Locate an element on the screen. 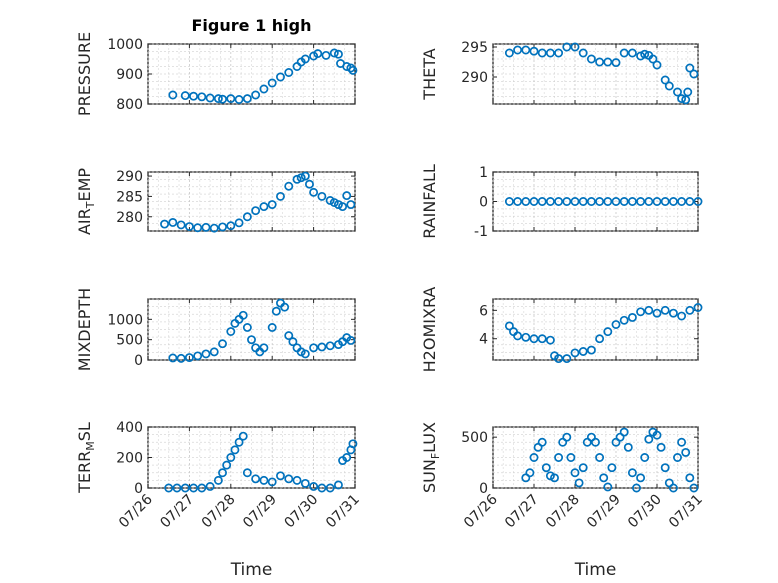 The width and height of the screenshot is (778, 583). y-axis-label: H2OMIXRA is located at coordinates (429, 330).